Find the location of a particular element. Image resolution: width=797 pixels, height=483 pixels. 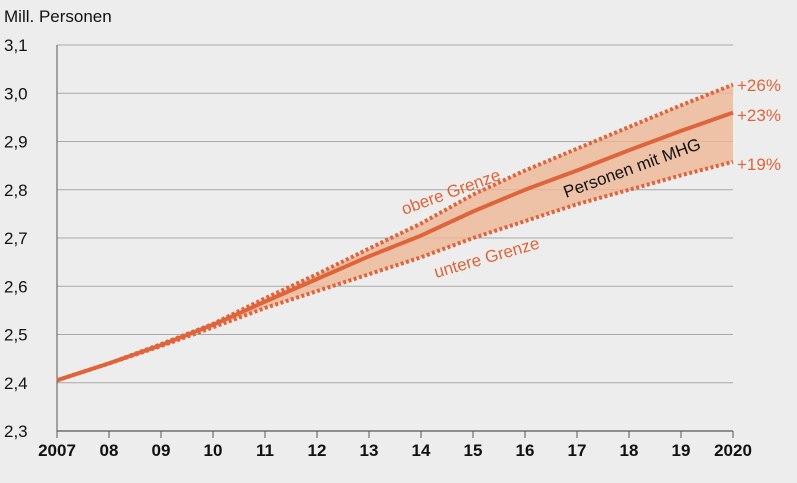

x-tick-label: 11 is located at coordinates (265, 450).